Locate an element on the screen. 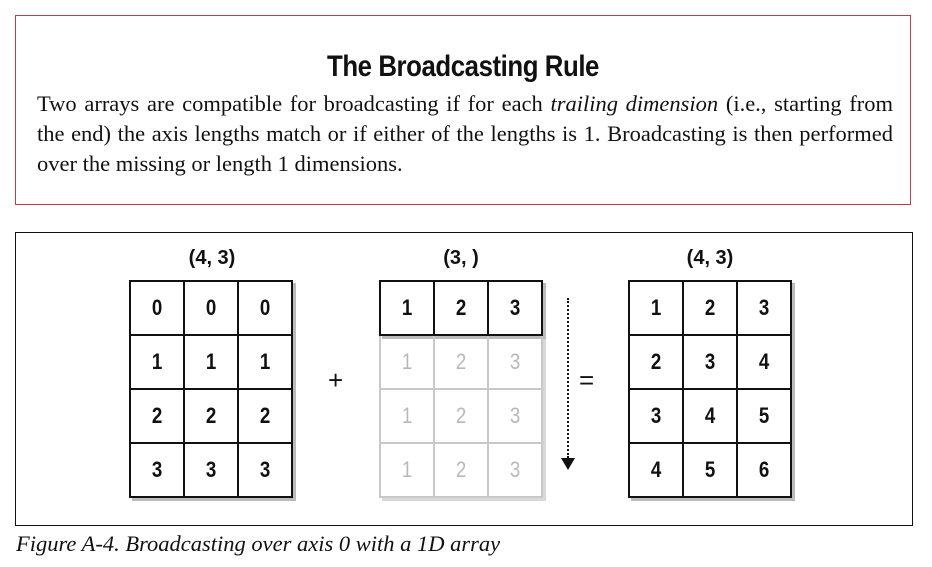 The width and height of the screenshot is (932, 567). equals-operator: = is located at coordinates (587, 380).